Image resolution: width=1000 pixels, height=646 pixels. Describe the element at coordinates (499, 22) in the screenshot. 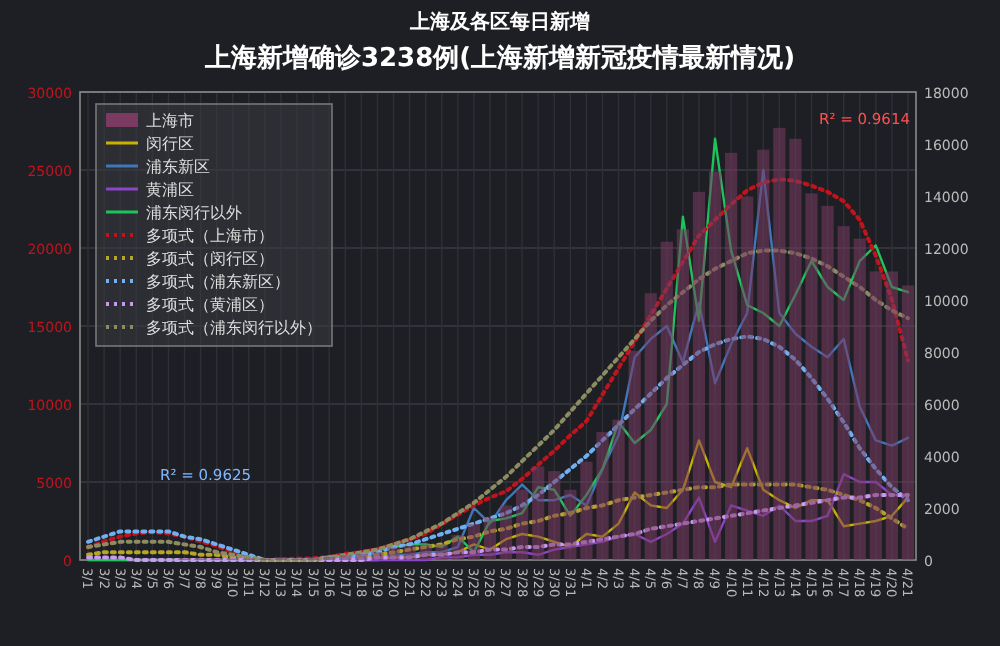

I see `chart-title: 上海及各区每日新增` at that location.